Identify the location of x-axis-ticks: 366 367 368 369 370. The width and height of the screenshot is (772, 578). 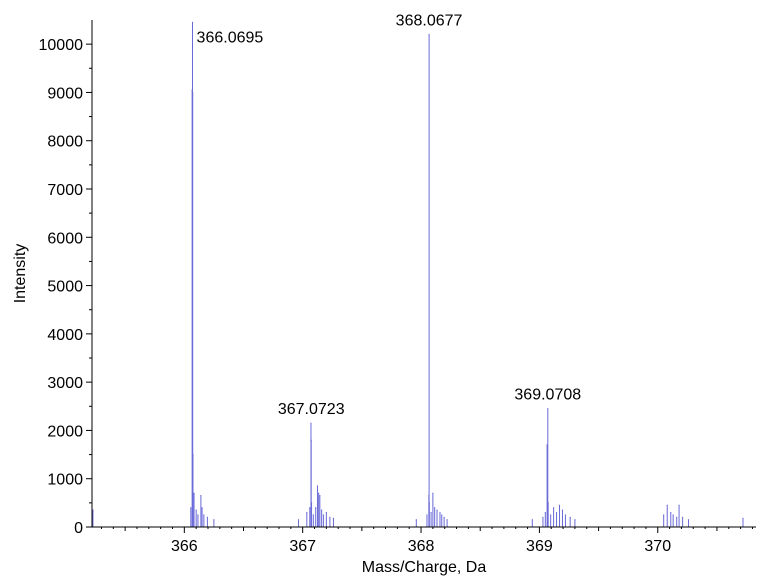
(426, 541).